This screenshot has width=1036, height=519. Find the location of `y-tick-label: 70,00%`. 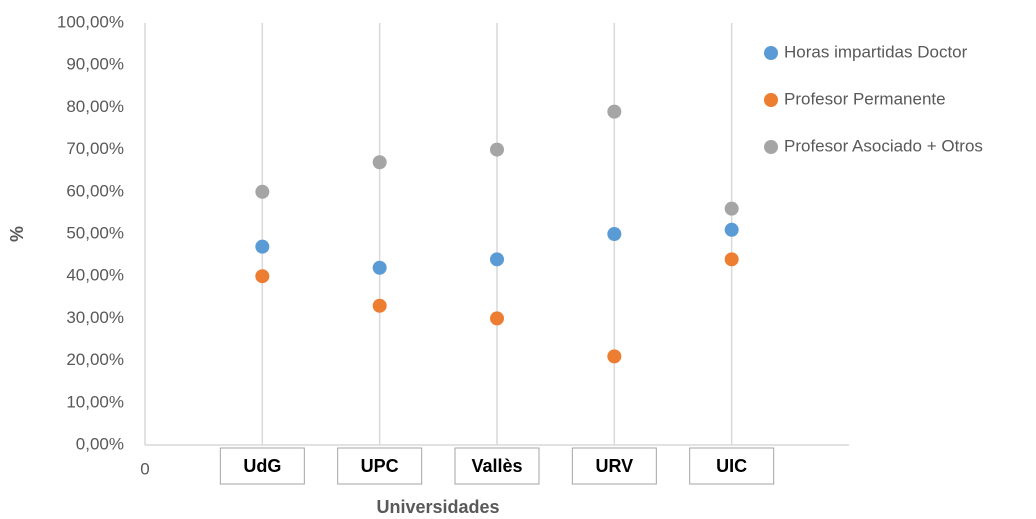

y-tick-label: 70,00% is located at coordinates (95, 148).